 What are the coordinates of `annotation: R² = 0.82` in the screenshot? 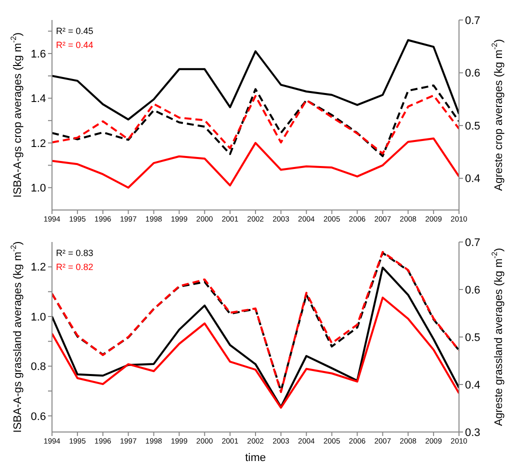 It's located at (75, 267).